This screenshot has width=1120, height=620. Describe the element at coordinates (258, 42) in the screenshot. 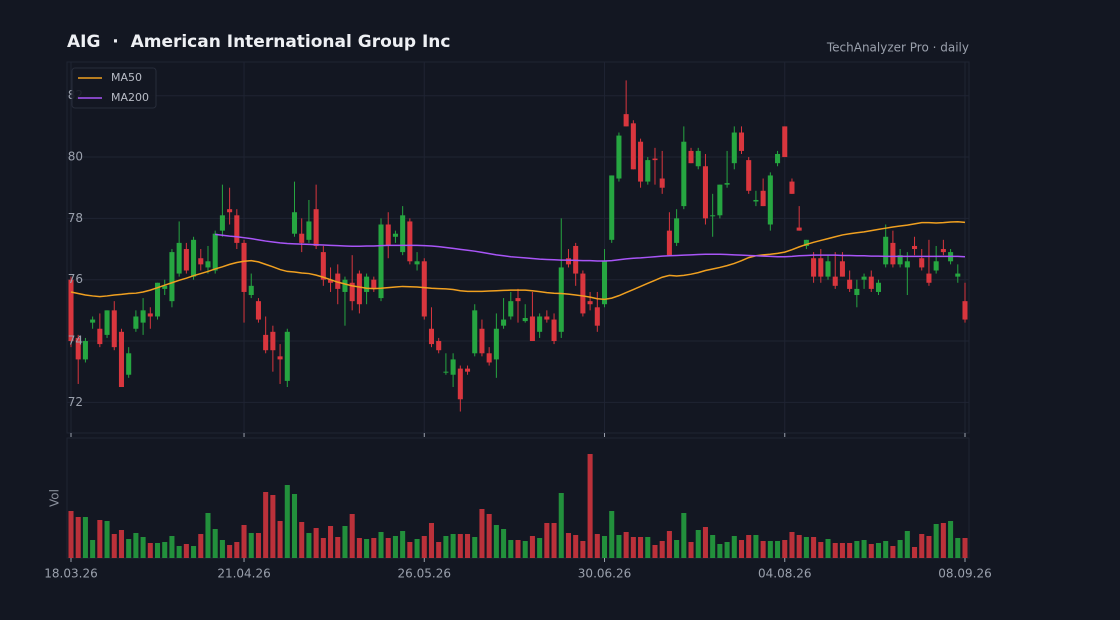

I see `chart-title: AIG · American International Group Inc` at that location.